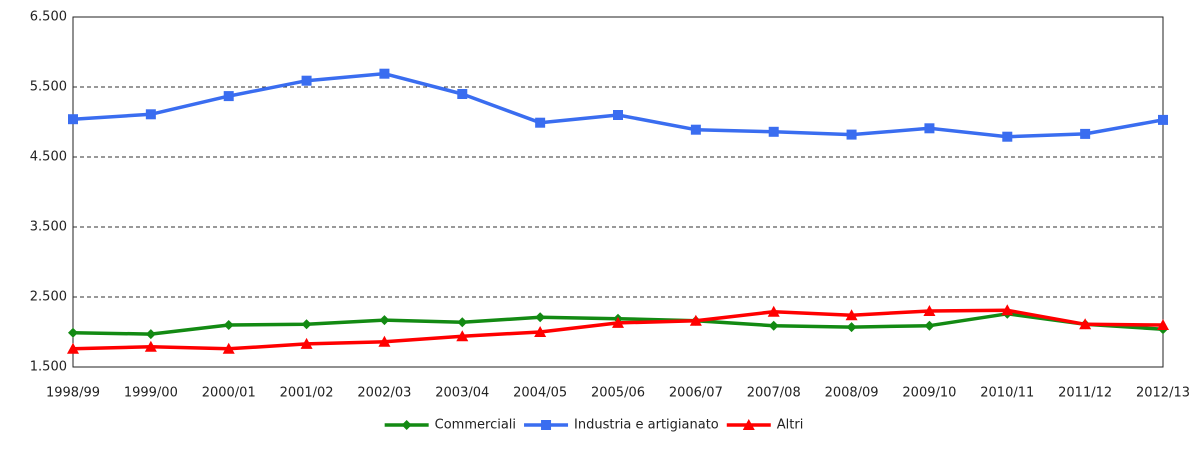  I want to click on x-tick-label: 2003/04, so click(462, 393).